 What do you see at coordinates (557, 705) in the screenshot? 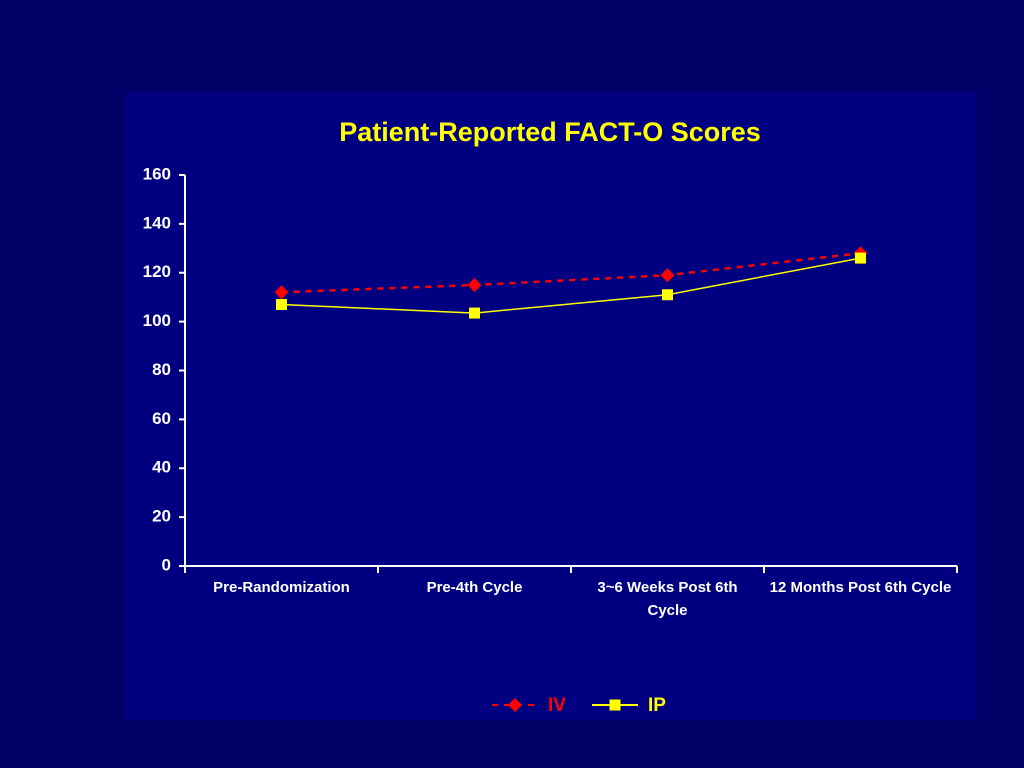
I see `legend-label: IV` at bounding box center [557, 705].